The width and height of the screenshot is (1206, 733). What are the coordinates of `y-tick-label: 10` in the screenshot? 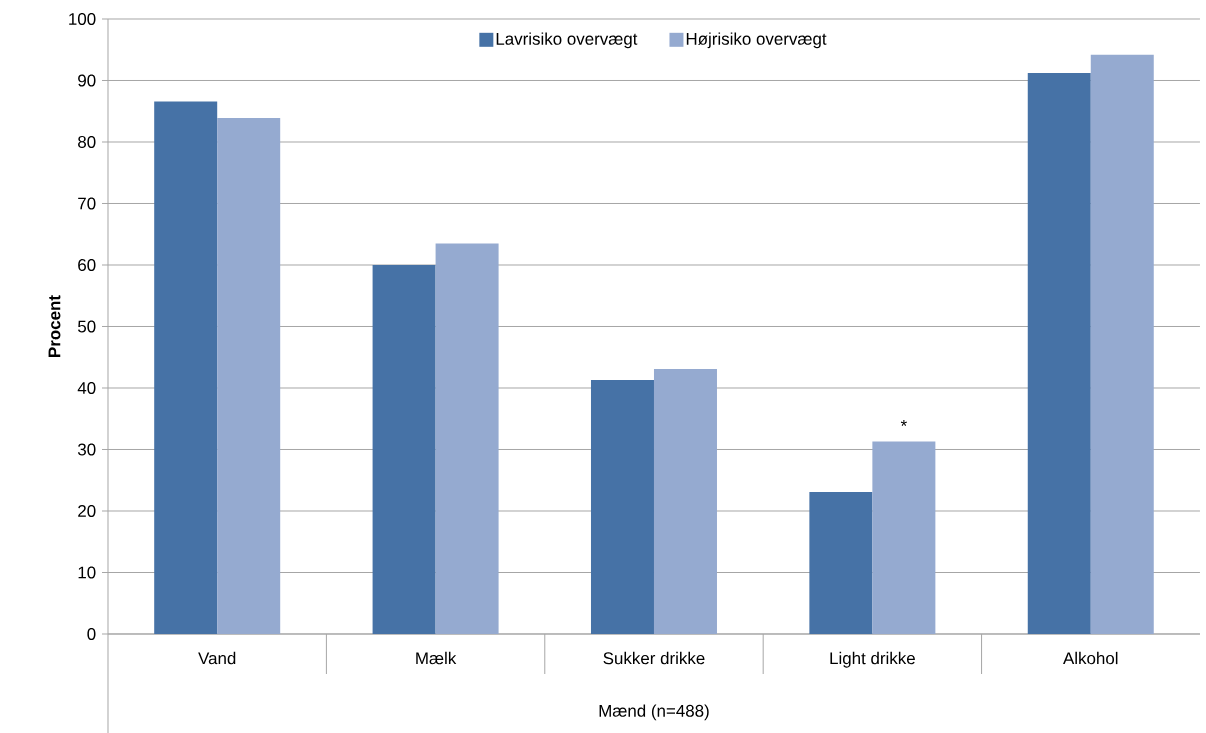 It's located at (87, 572).